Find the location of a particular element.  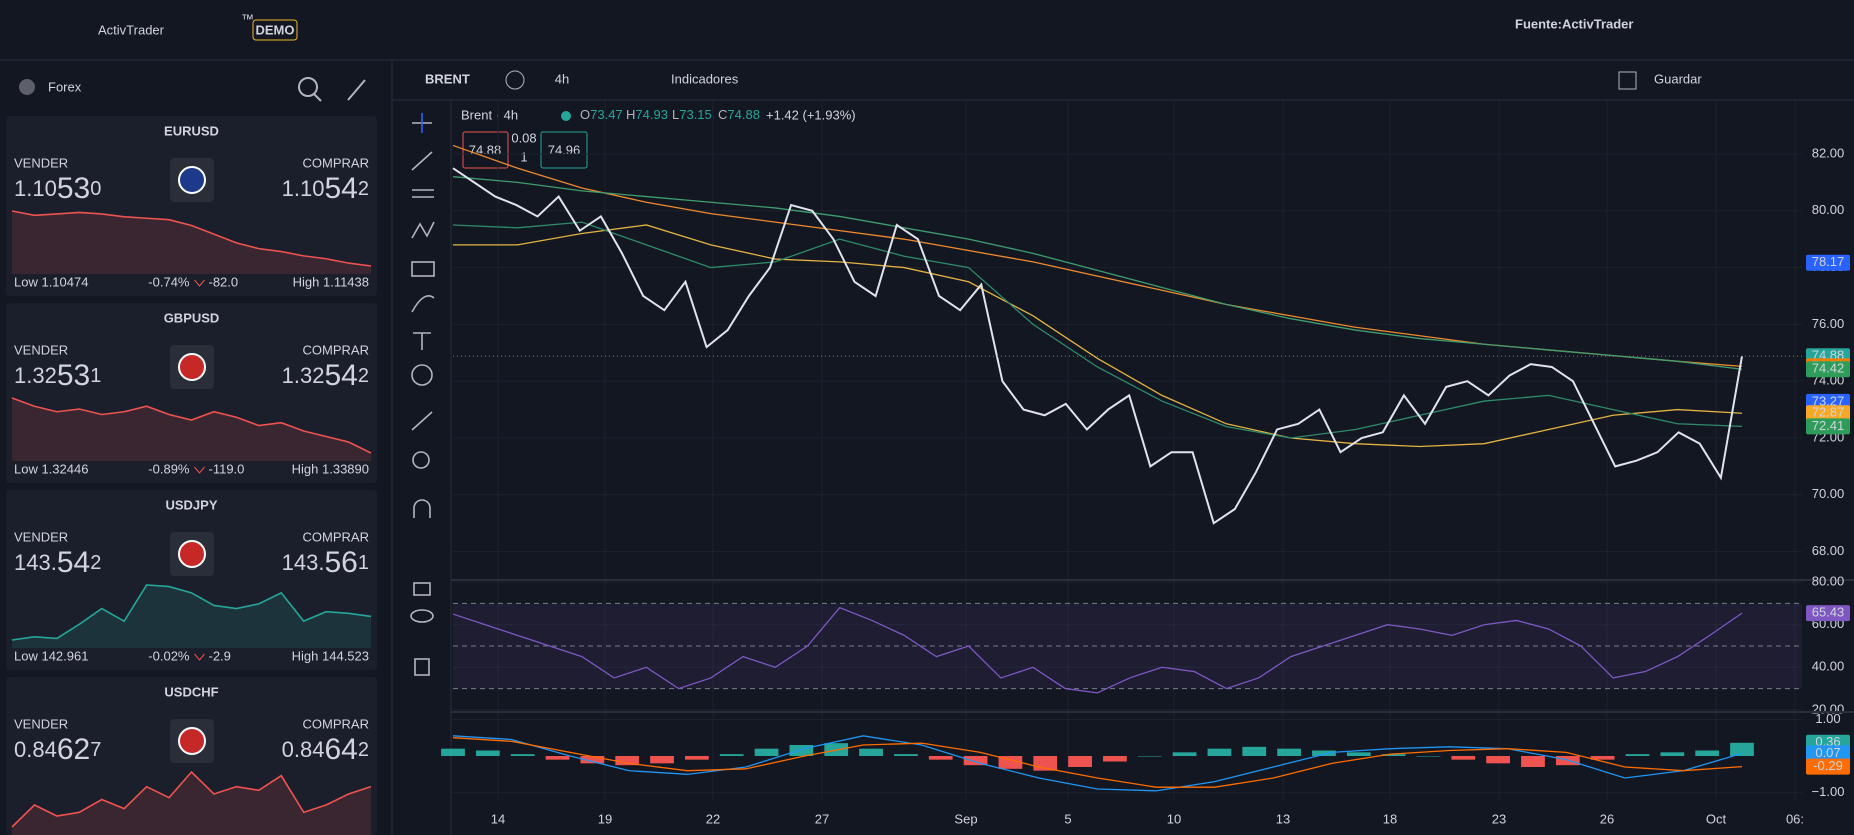

buy-price: 0.84642 is located at coordinates (325, 749).